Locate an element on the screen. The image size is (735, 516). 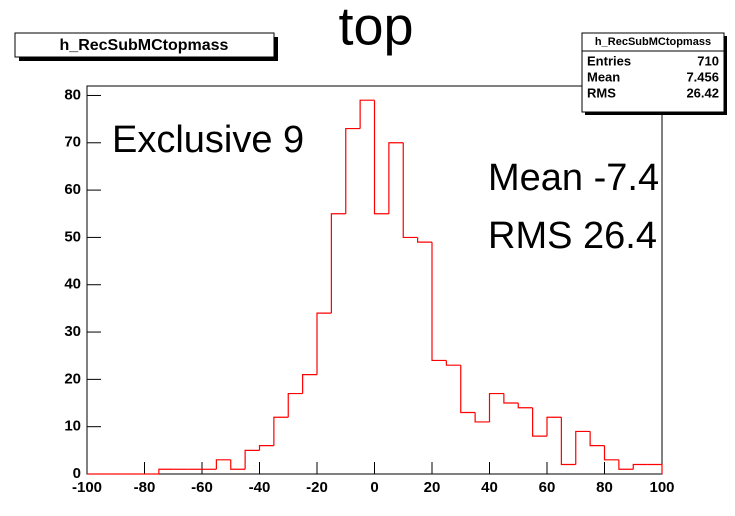
title-box is located at coordinates (144, 45).